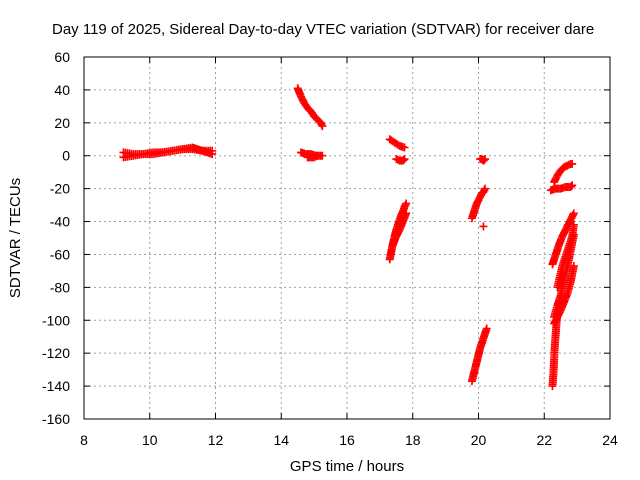 The image size is (640, 480). I want to click on y-tick-label: 20, so click(62, 123).